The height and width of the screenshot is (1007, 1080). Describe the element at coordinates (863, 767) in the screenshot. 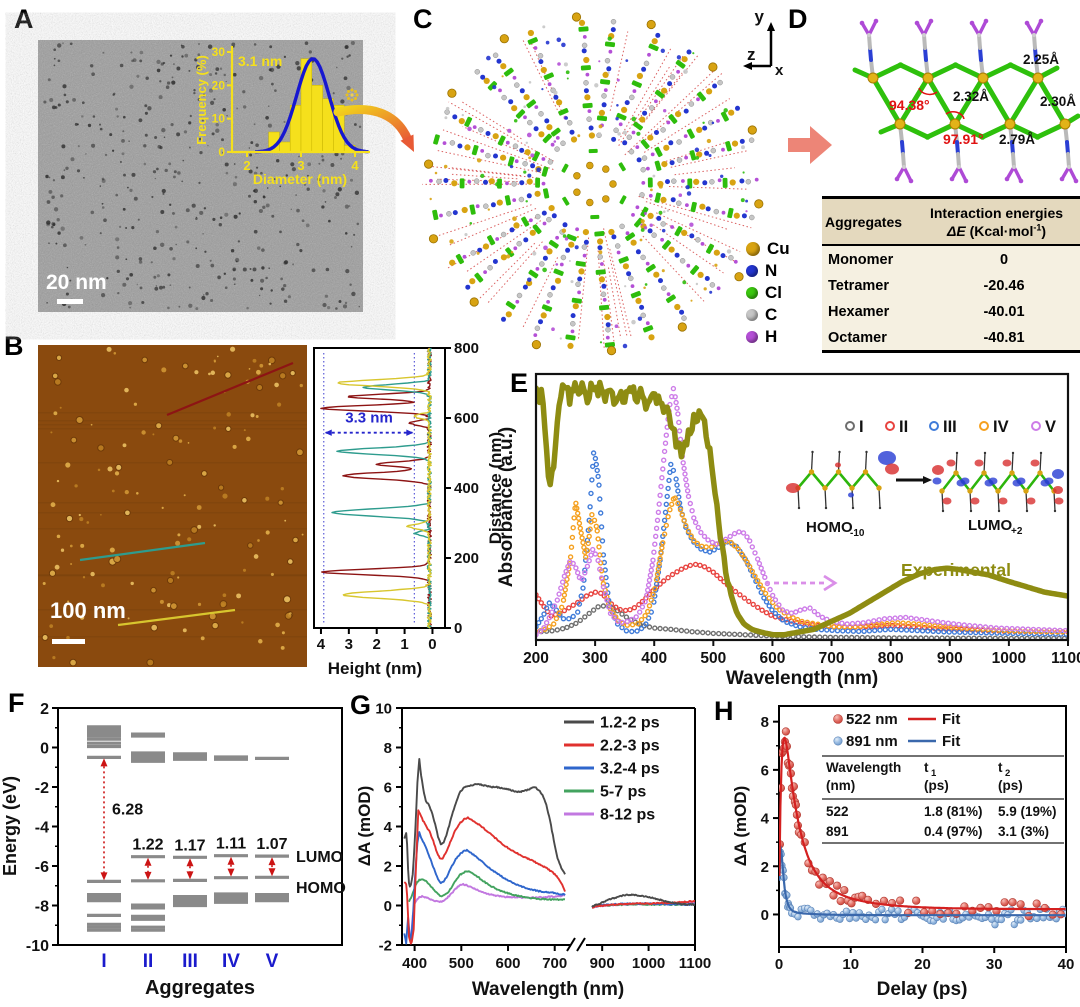

I see `svg-text: Wavelength` at that location.